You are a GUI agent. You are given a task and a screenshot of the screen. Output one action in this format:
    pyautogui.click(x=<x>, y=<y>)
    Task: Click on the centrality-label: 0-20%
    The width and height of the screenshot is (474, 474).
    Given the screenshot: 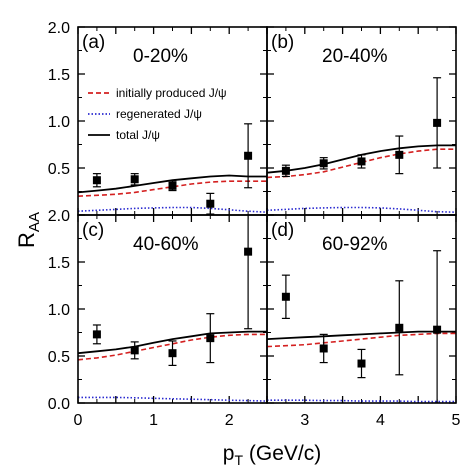 What is the action you would take?
    pyautogui.click(x=160, y=56)
    